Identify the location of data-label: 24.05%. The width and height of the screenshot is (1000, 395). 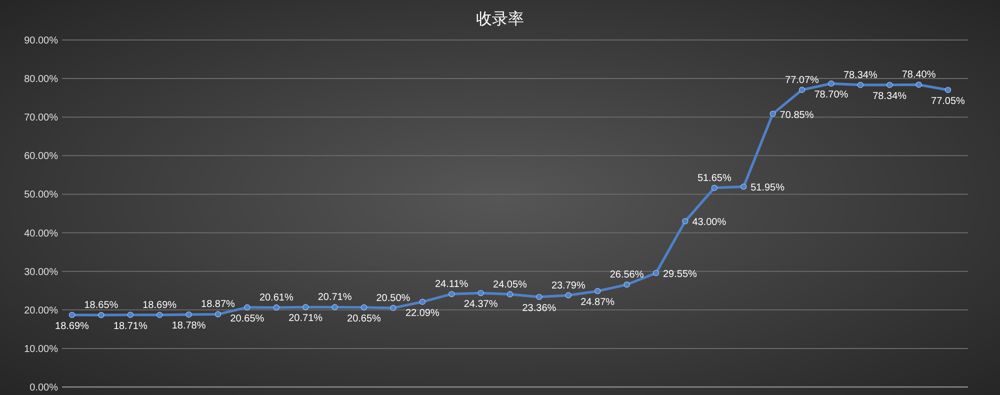
(510, 284).